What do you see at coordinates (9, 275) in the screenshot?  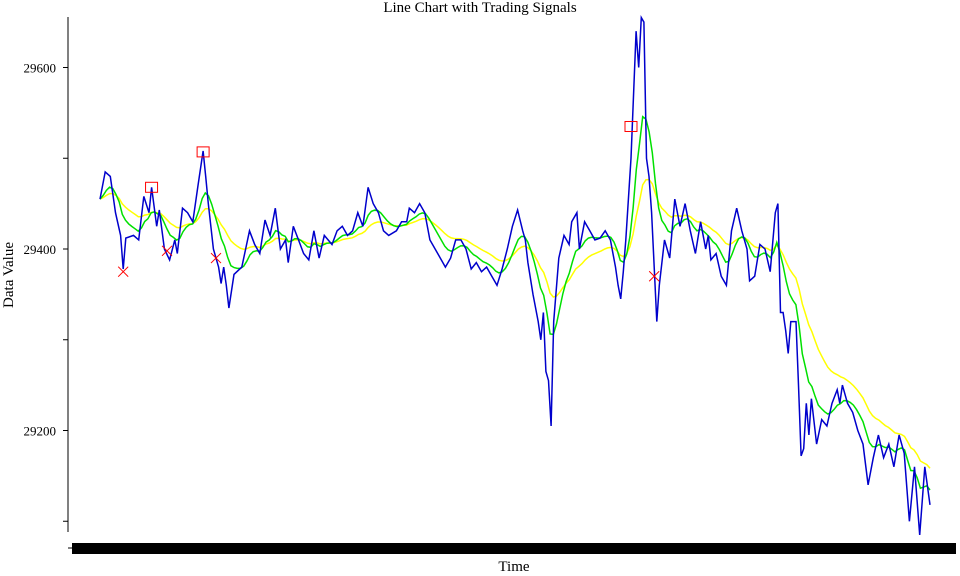 I see `y-axis-label: Data Value` at bounding box center [9, 275].